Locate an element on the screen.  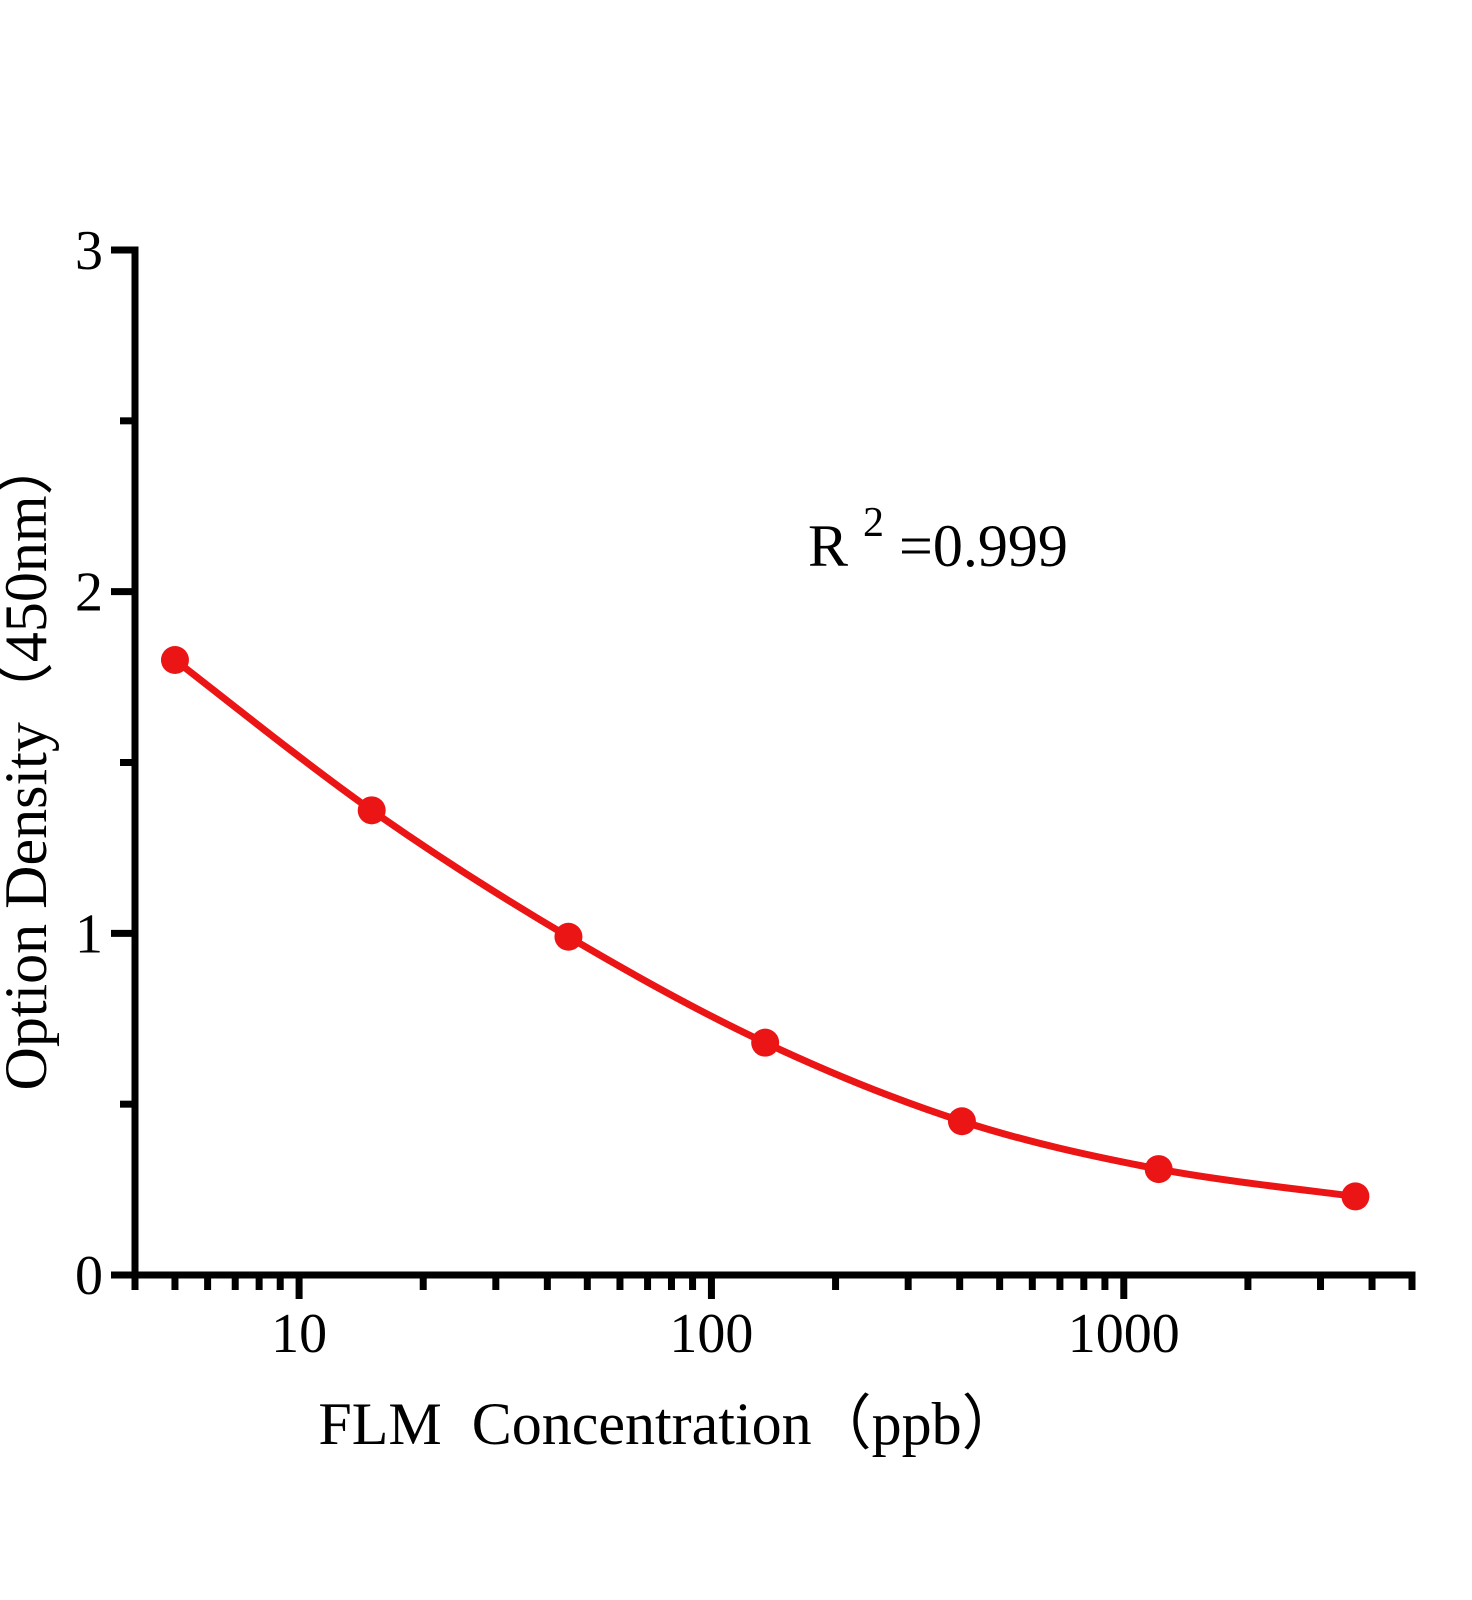
x-tick-label: 1000 is located at coordinates (1124, 1334).